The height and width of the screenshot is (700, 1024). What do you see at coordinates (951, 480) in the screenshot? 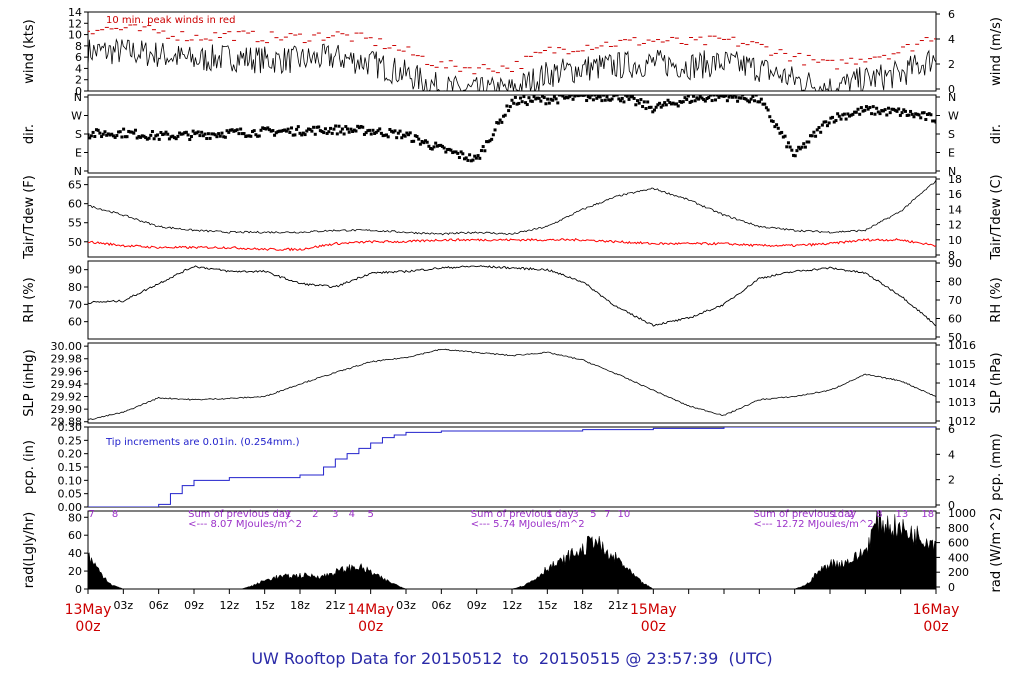
I see `right-tick-label: 2` at bounding box center [951, 480].